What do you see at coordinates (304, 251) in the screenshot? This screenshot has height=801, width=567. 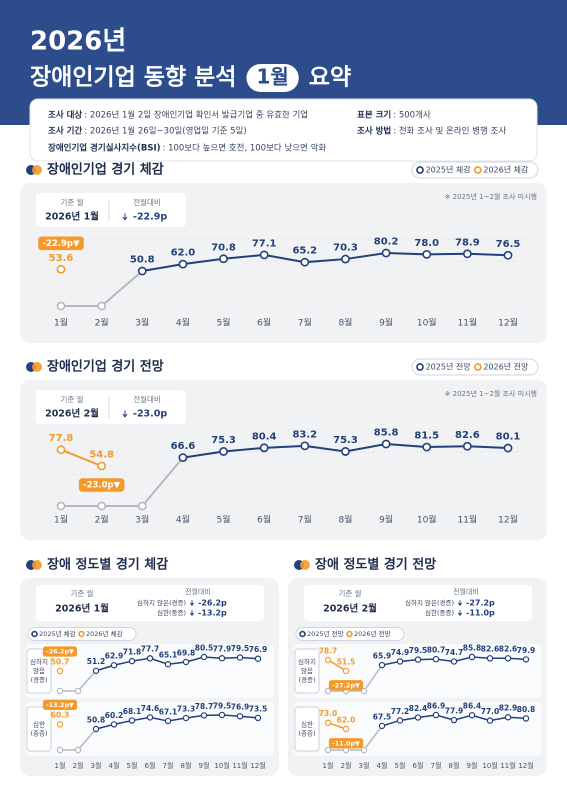 I see `data-label: 65.2` at bounding box center [304, 251].